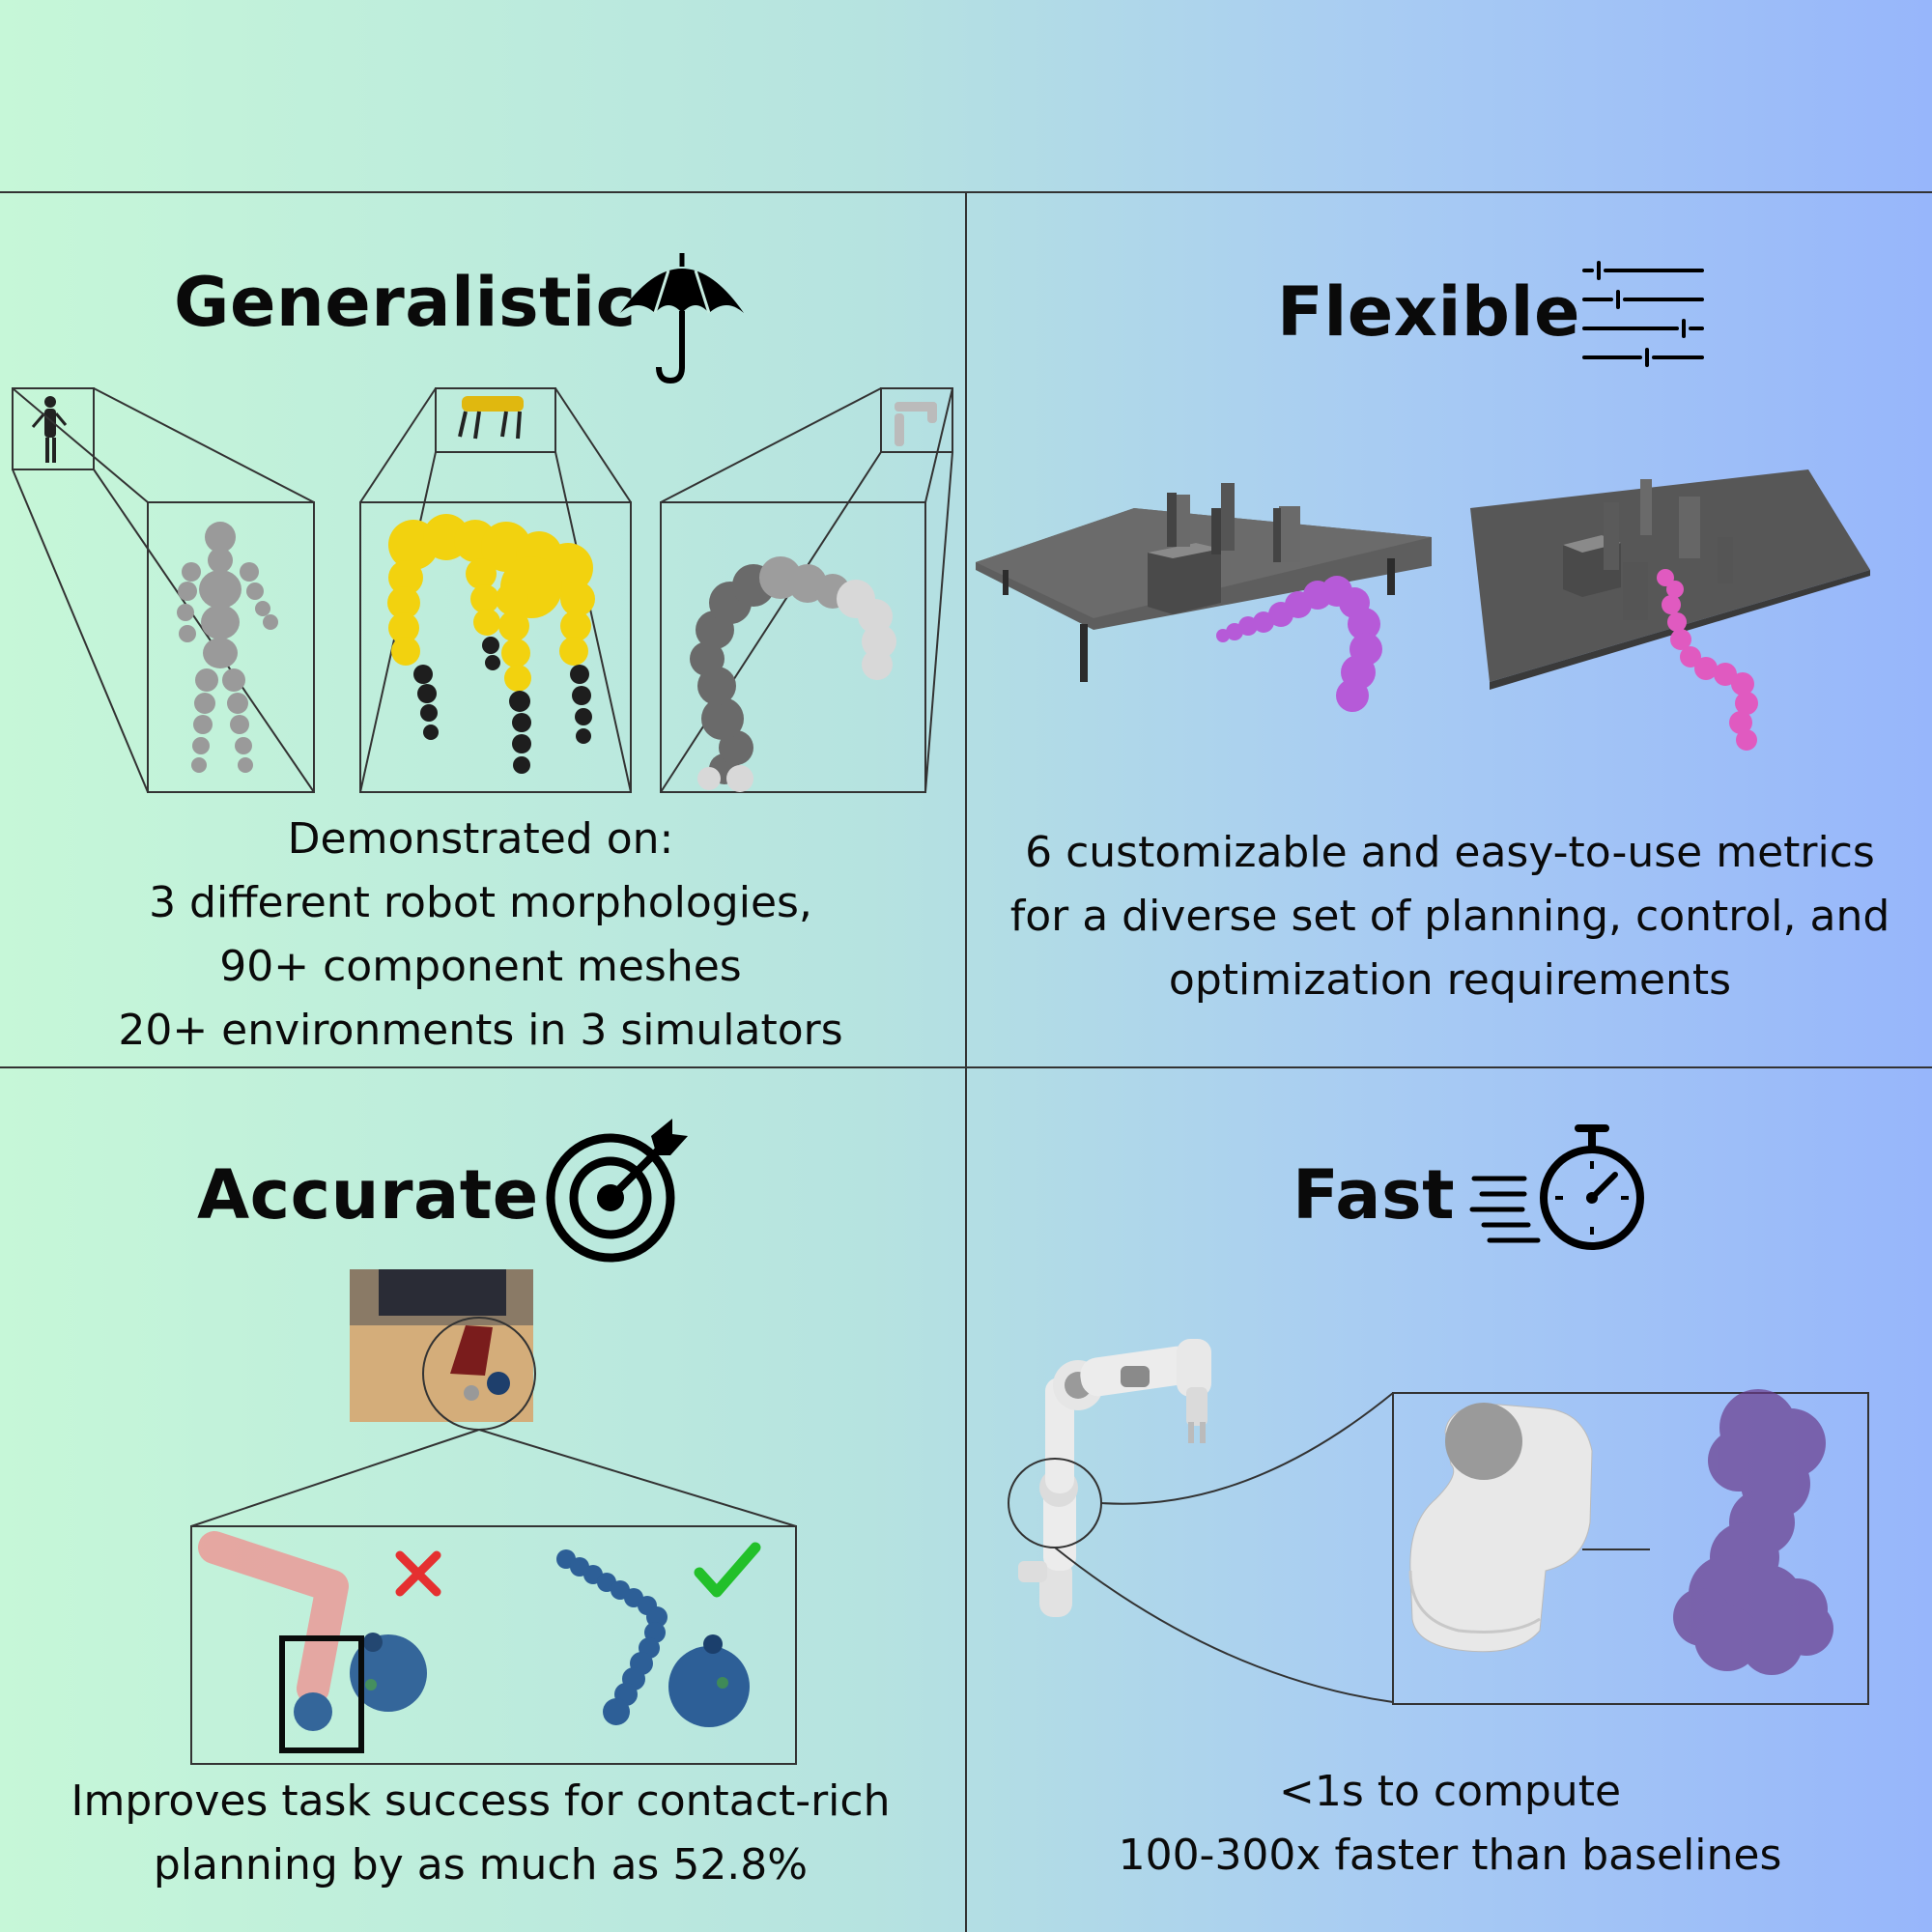 Image resolution: width=1932 pixels, height=1932 pixels. What do you see at coordinates (481, 1864) in the screenshot?
I see `accurate-caption-line: planning by as much as 52.8%` at bounding box center [481, 1864].